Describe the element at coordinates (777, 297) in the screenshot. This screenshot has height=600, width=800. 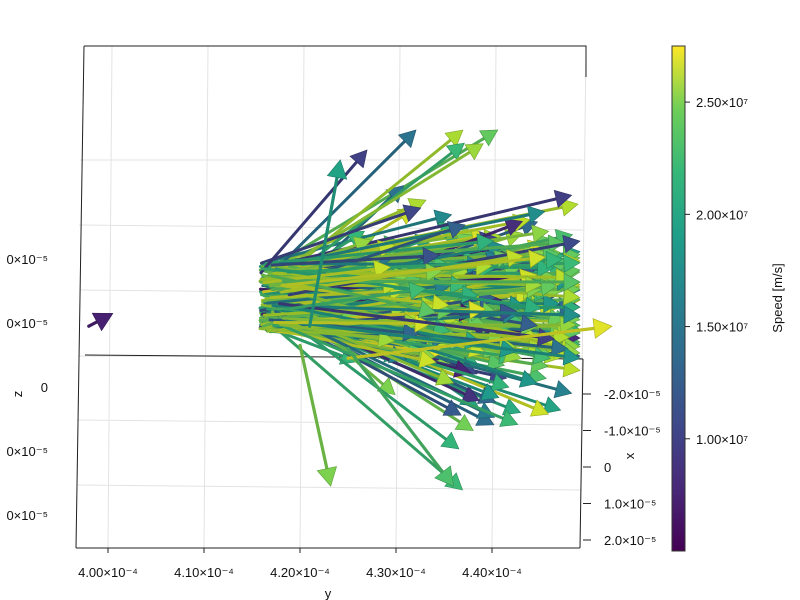
I see `colorbar-label: Speed [m/s]` at that location.